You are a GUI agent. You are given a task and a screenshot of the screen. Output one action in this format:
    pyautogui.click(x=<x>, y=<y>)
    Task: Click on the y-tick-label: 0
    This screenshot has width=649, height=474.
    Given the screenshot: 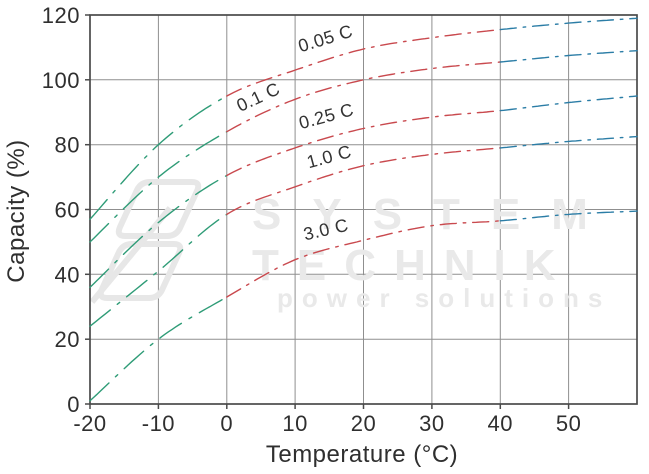 What is the action you would take?
    pyautogui.click(x=73, y=404)
    